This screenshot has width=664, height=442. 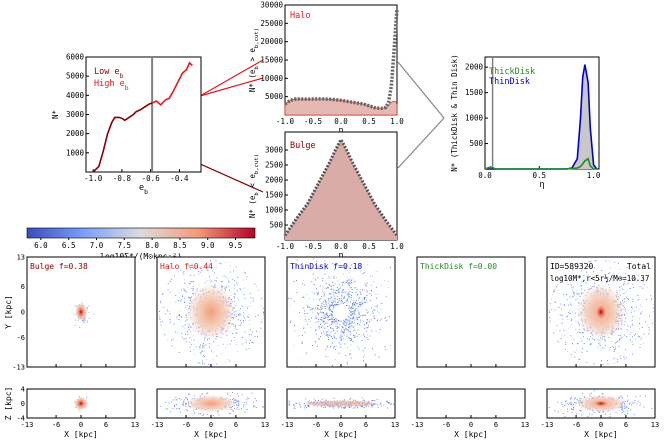 I want to click on y-tick-label: 1500, so click(x=474, y=92).